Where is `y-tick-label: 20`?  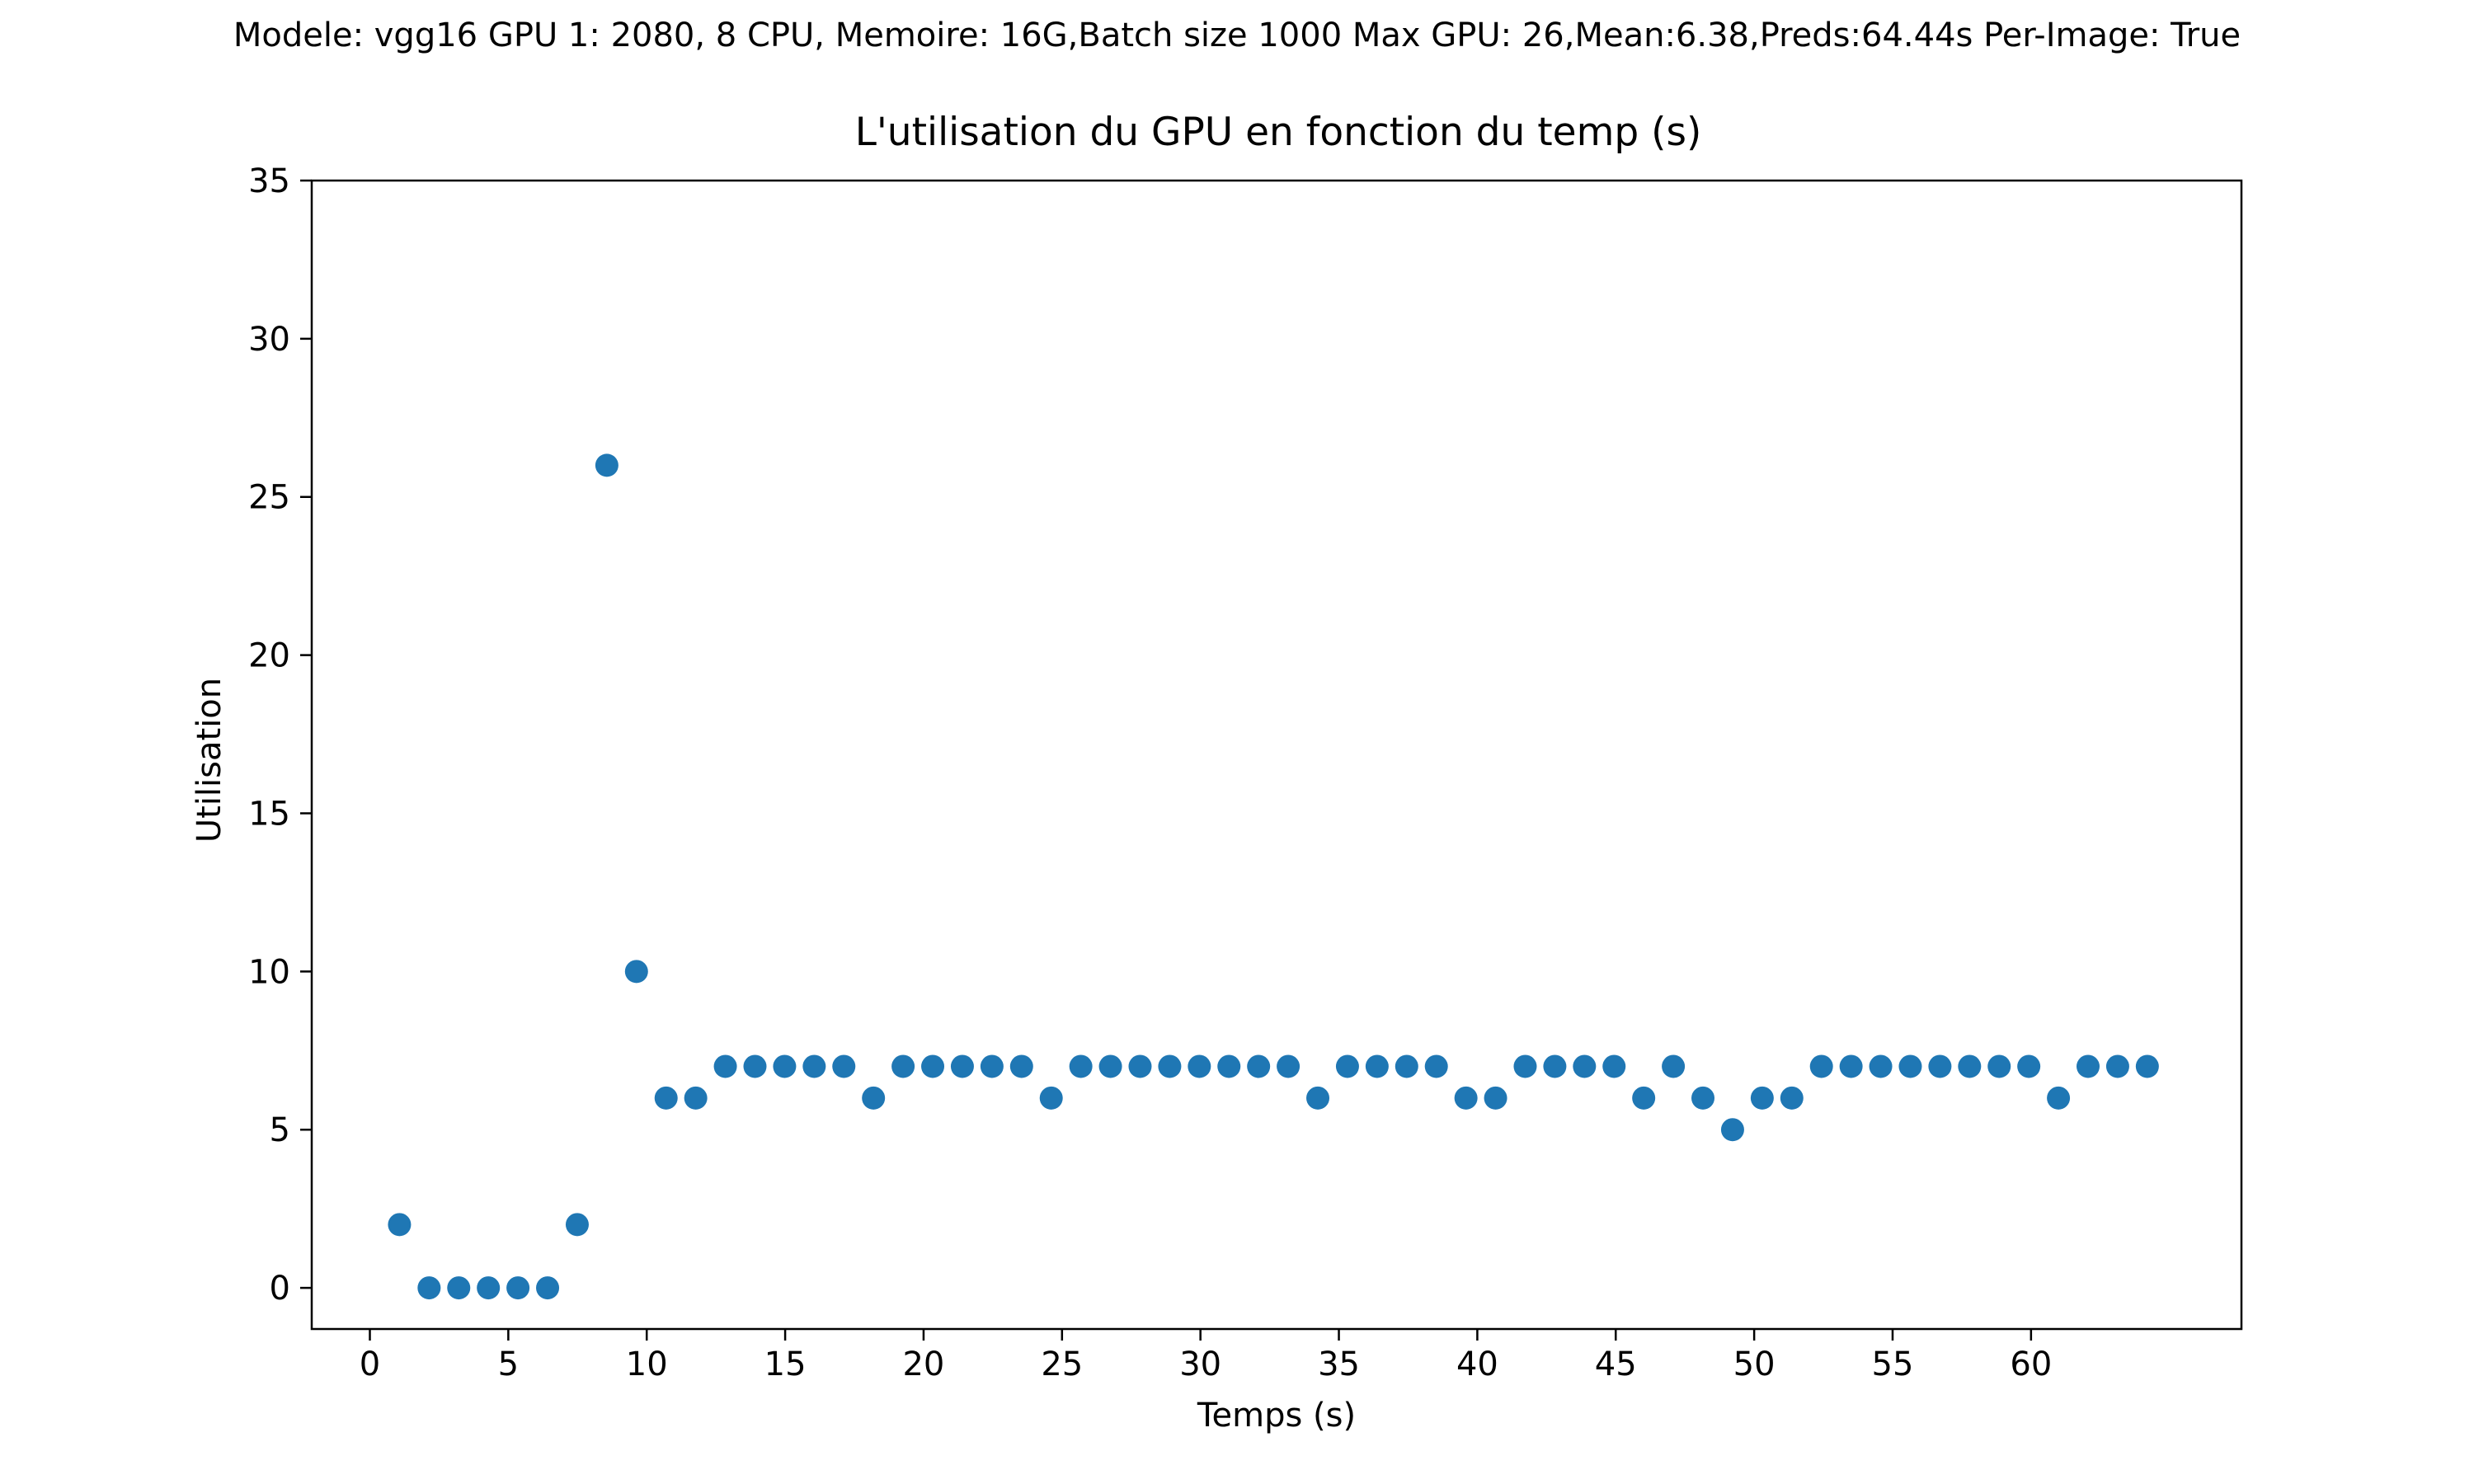 y-tick-label: 20 is located at coordinates (269, 656).